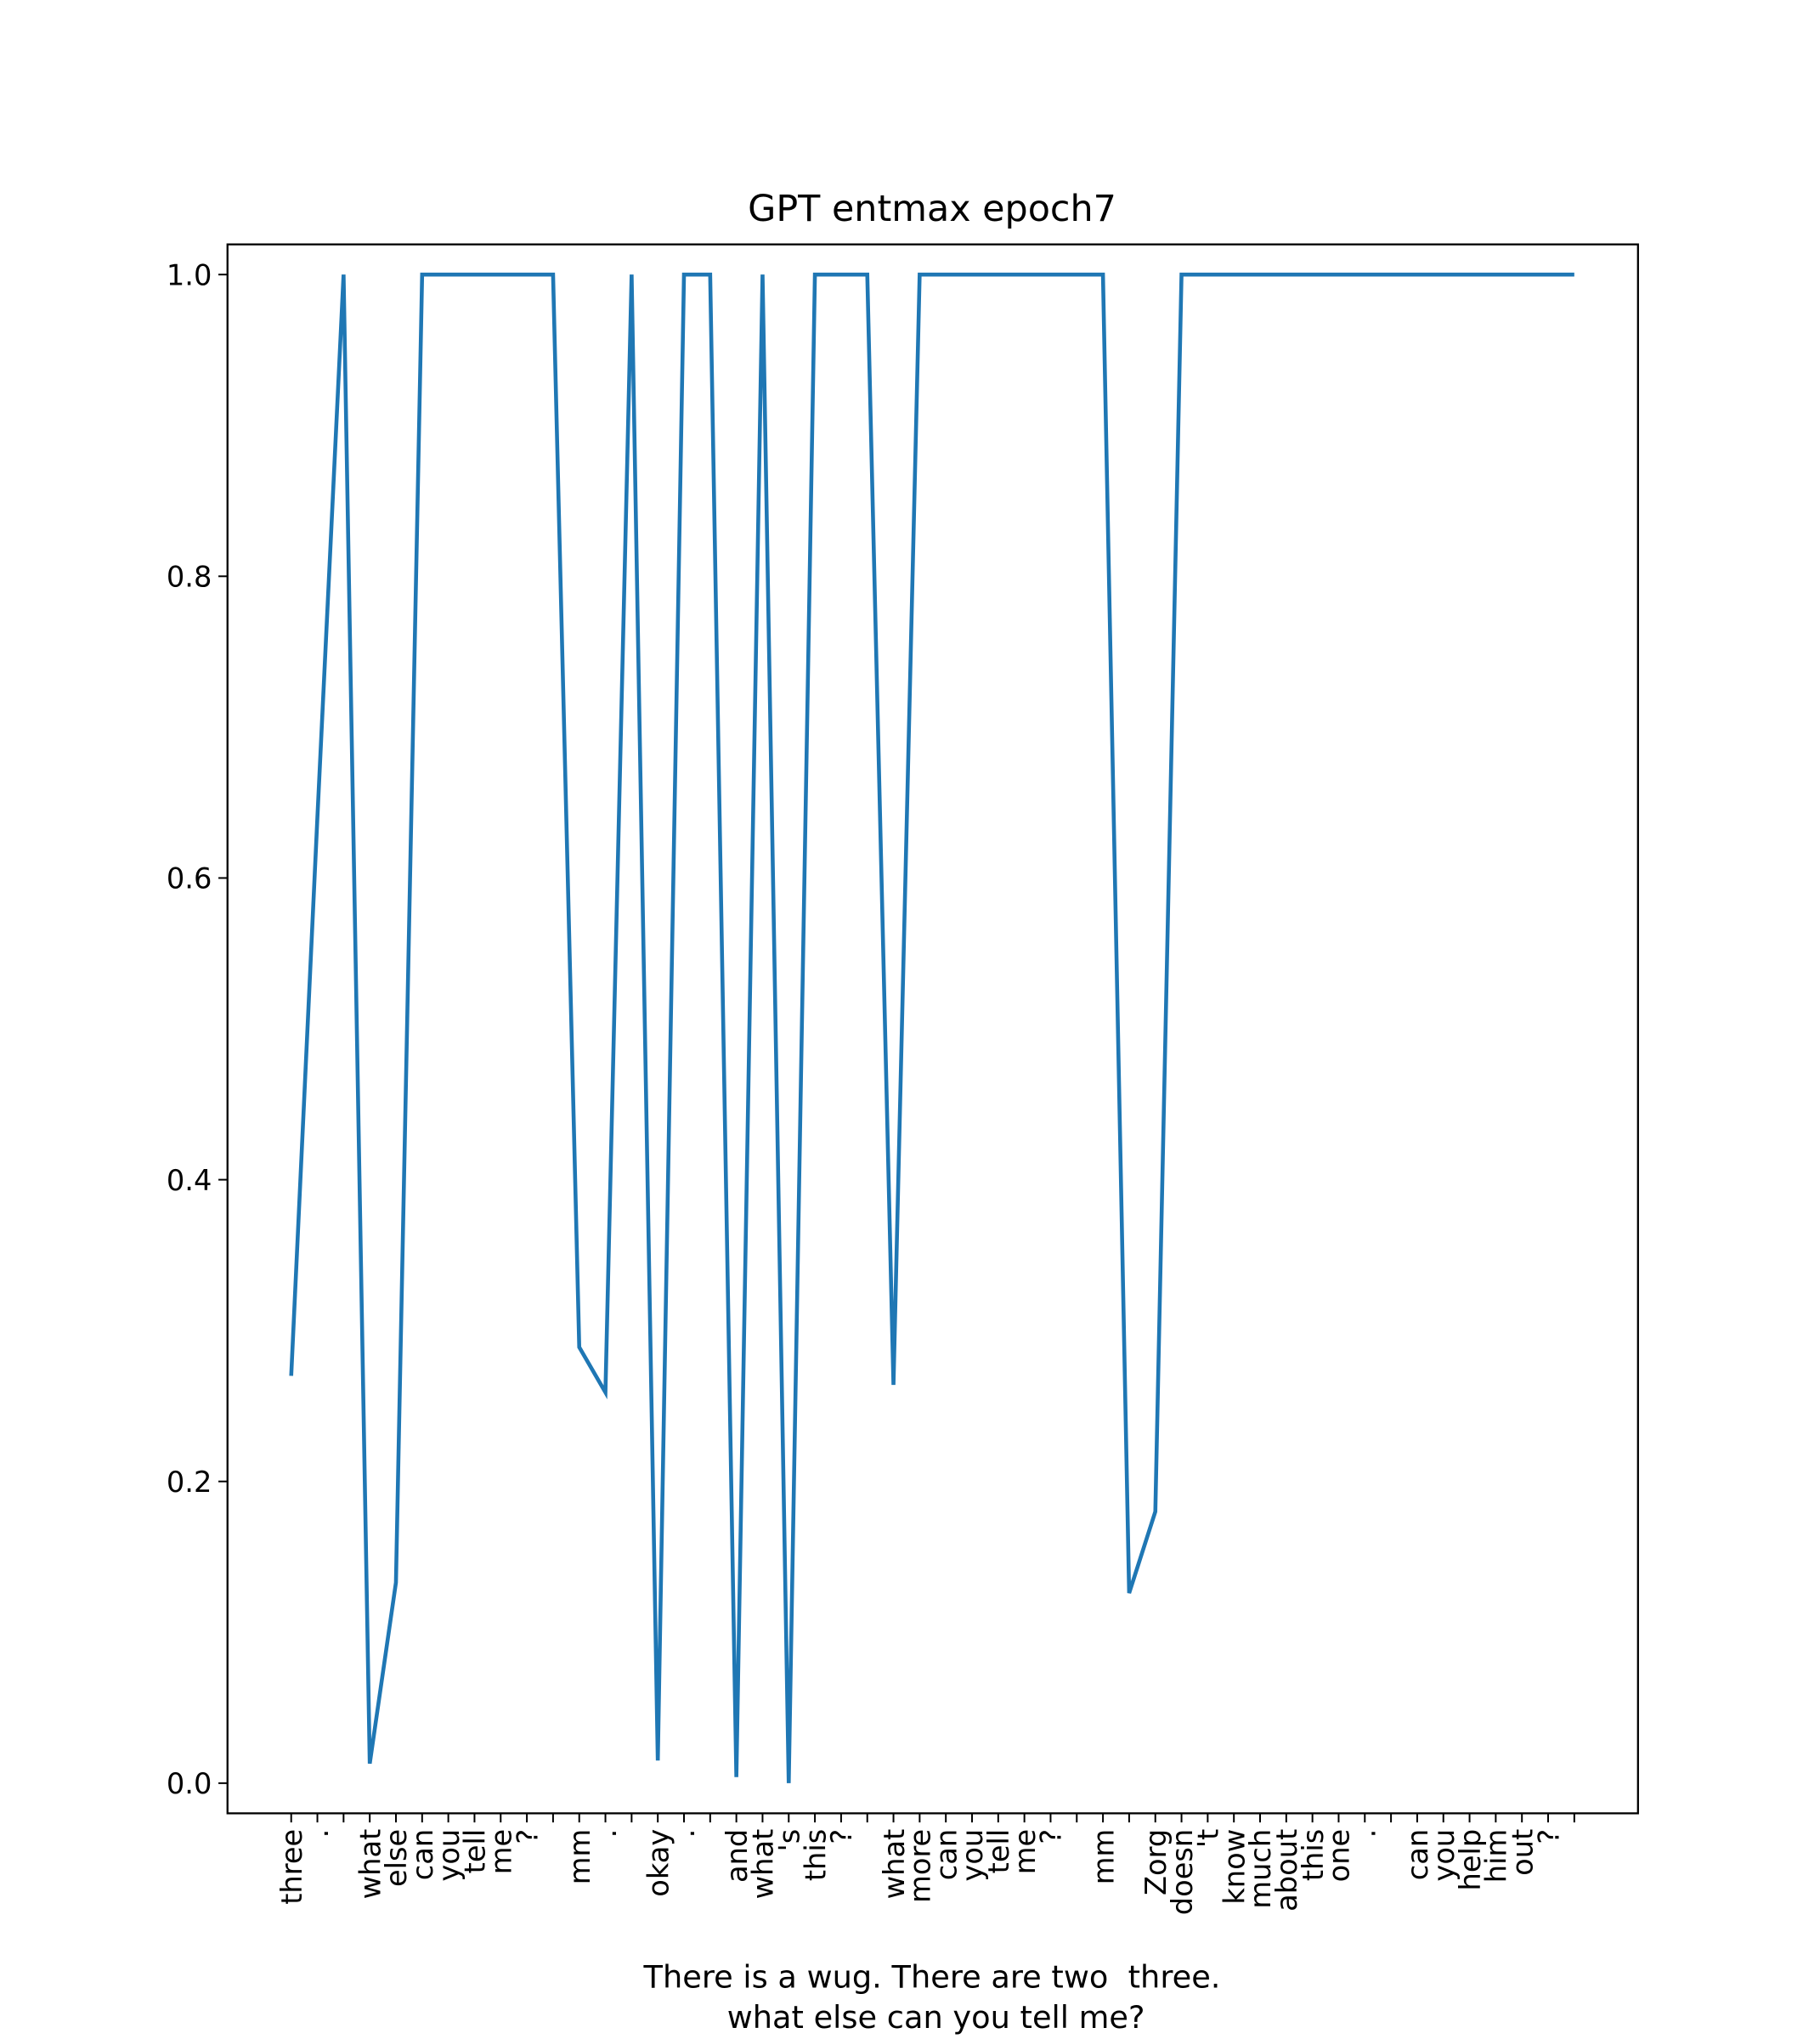  What do you see at coordinates (1234, 1867) in the screenshot?
I see `x-tick-label: know` at bounding box center [1234, 1867].